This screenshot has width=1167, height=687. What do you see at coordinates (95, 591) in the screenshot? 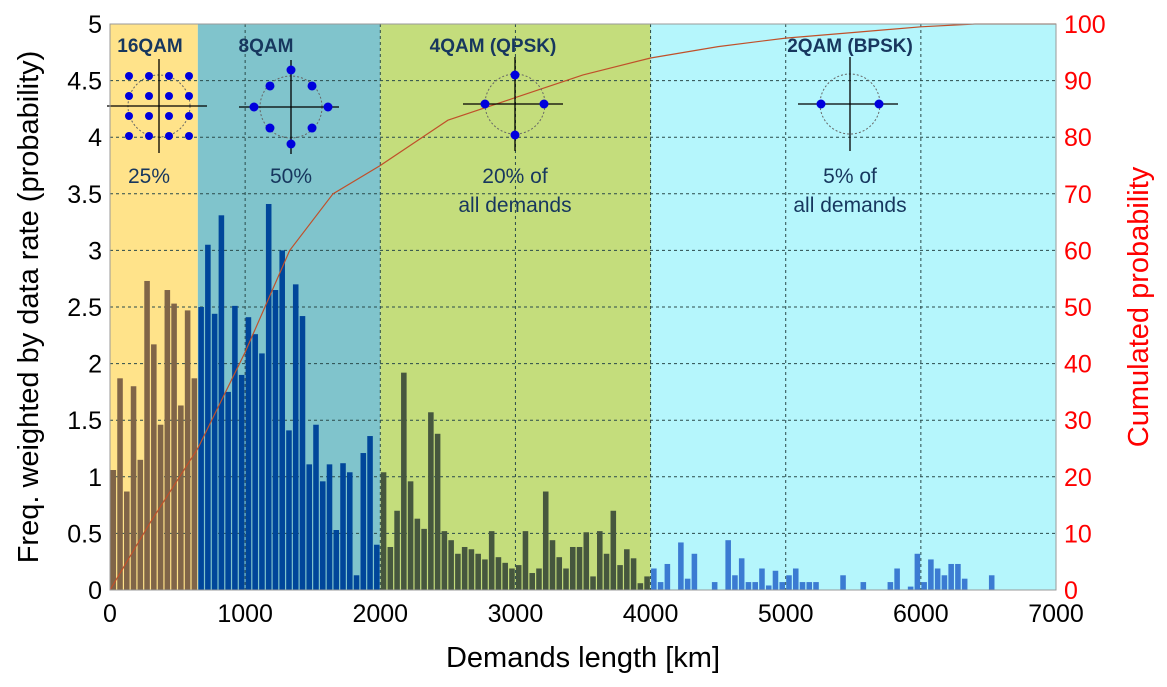
I see `y-tick-label: 0` at bounding box center [95, 591].